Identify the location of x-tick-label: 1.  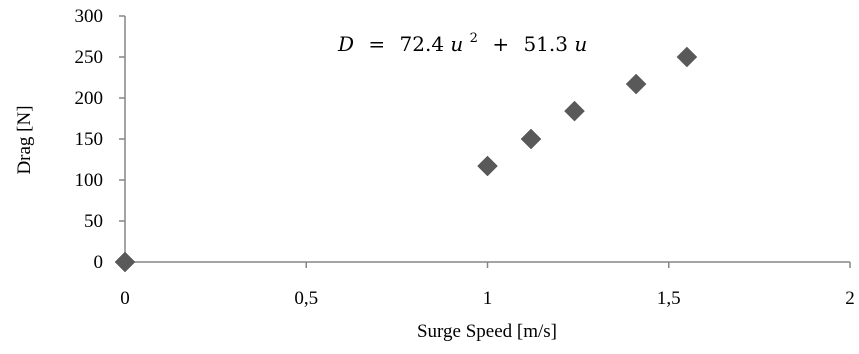
(488, 298).